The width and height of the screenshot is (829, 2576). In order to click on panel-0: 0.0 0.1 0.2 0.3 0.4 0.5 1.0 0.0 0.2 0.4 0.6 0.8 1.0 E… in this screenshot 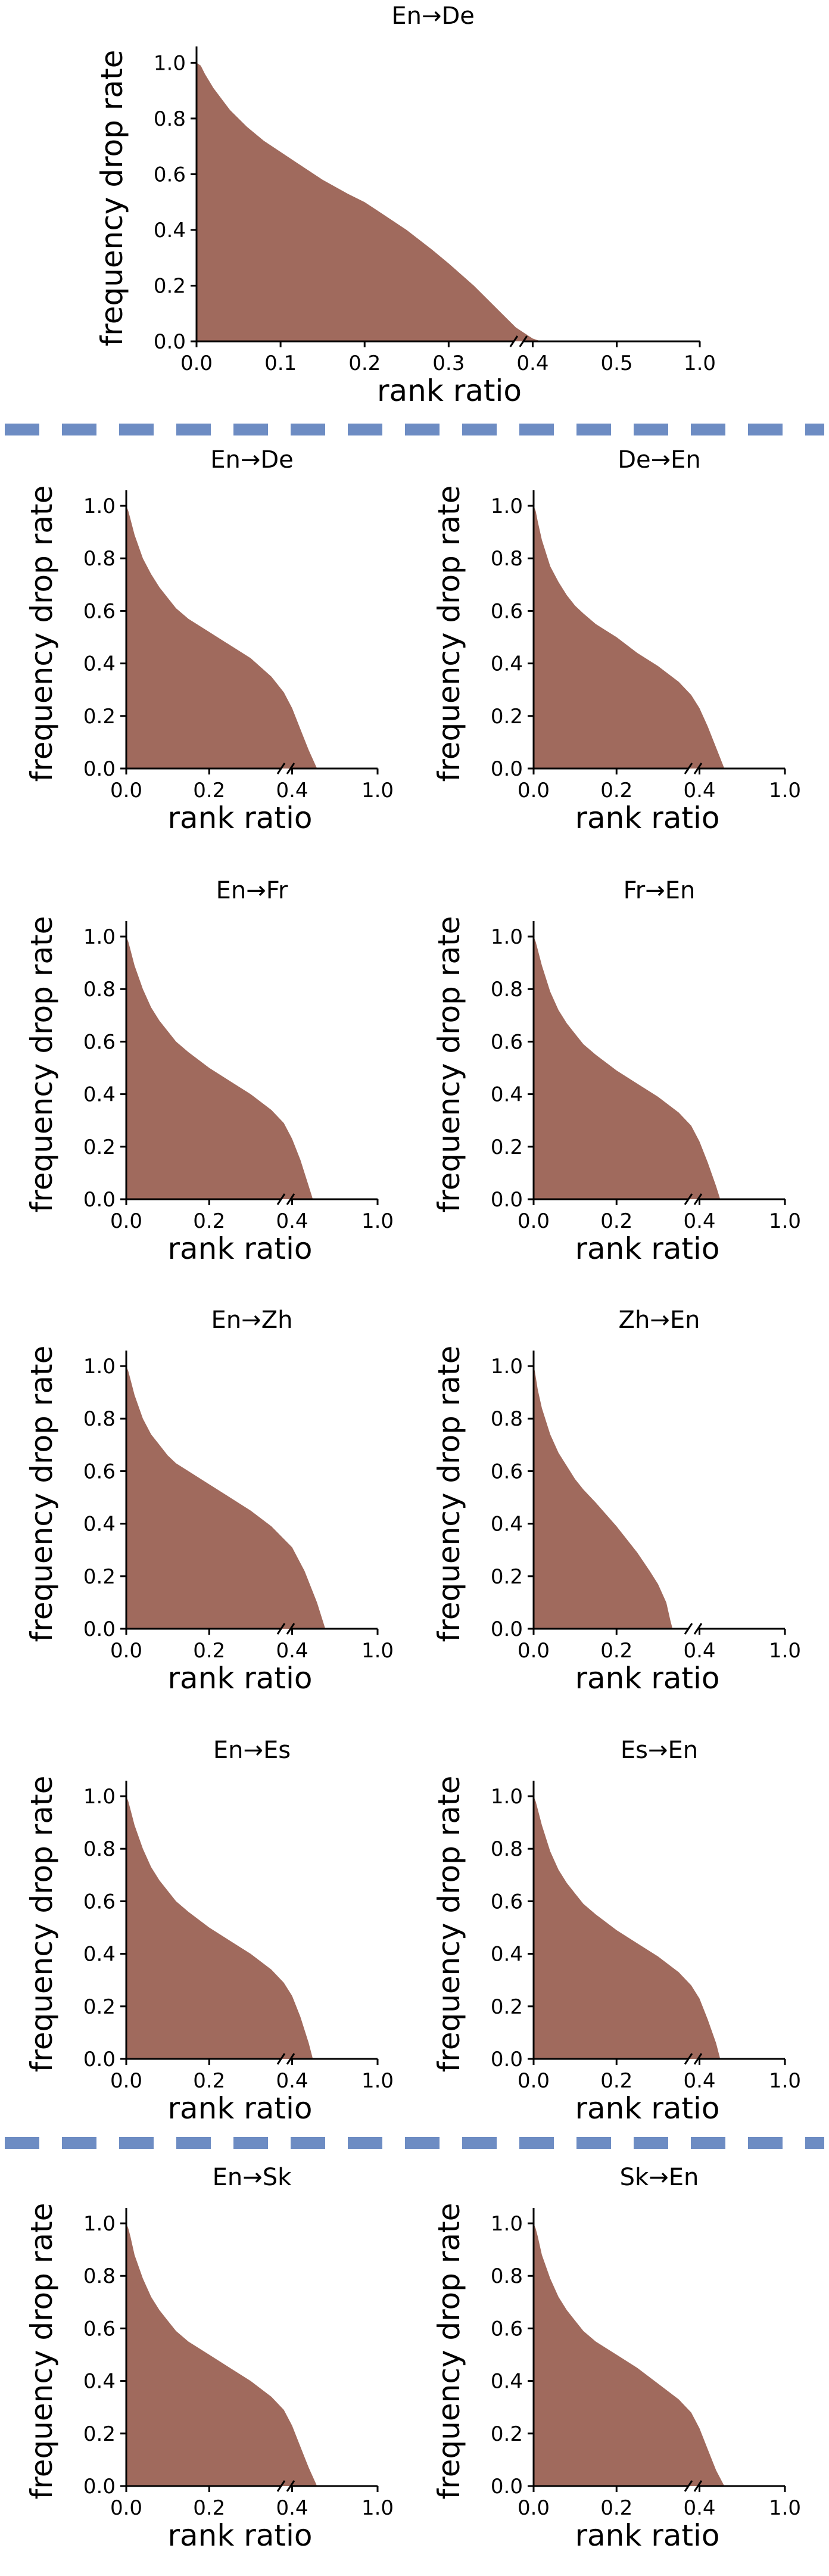, I will do `click(405, 205)`.